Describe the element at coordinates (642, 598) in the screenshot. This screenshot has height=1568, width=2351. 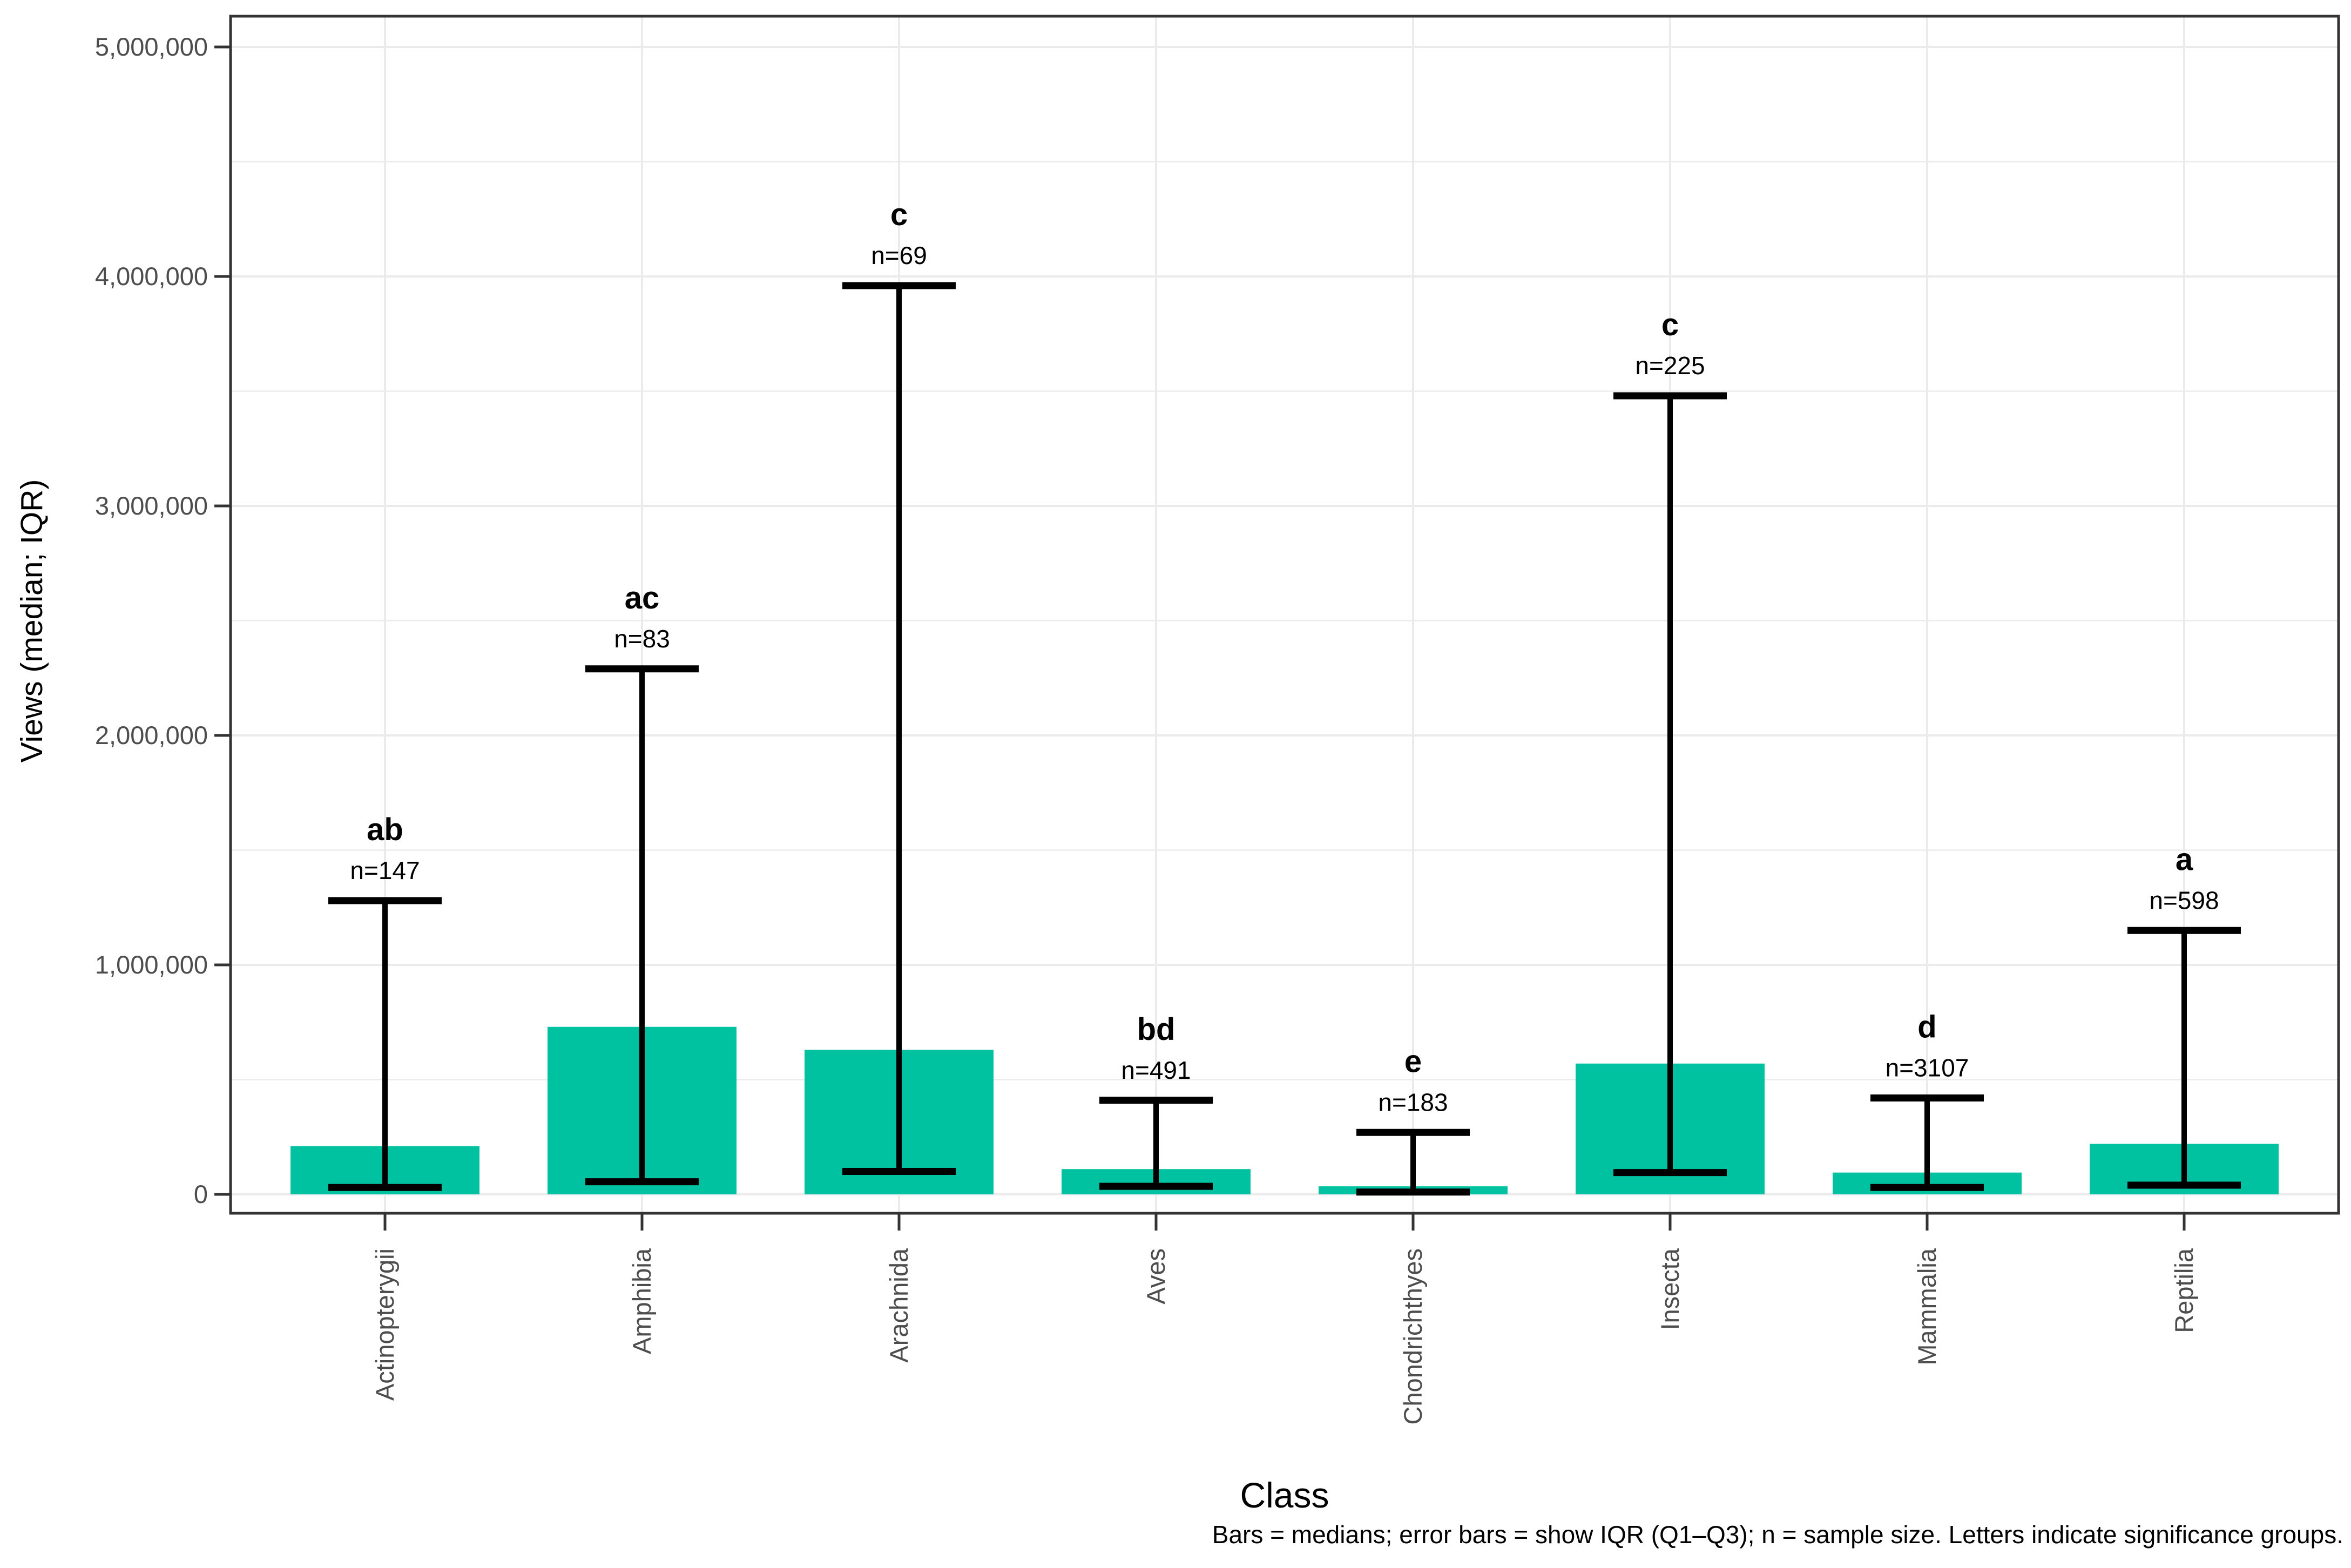
I see `significance-letter: ac` at that location.